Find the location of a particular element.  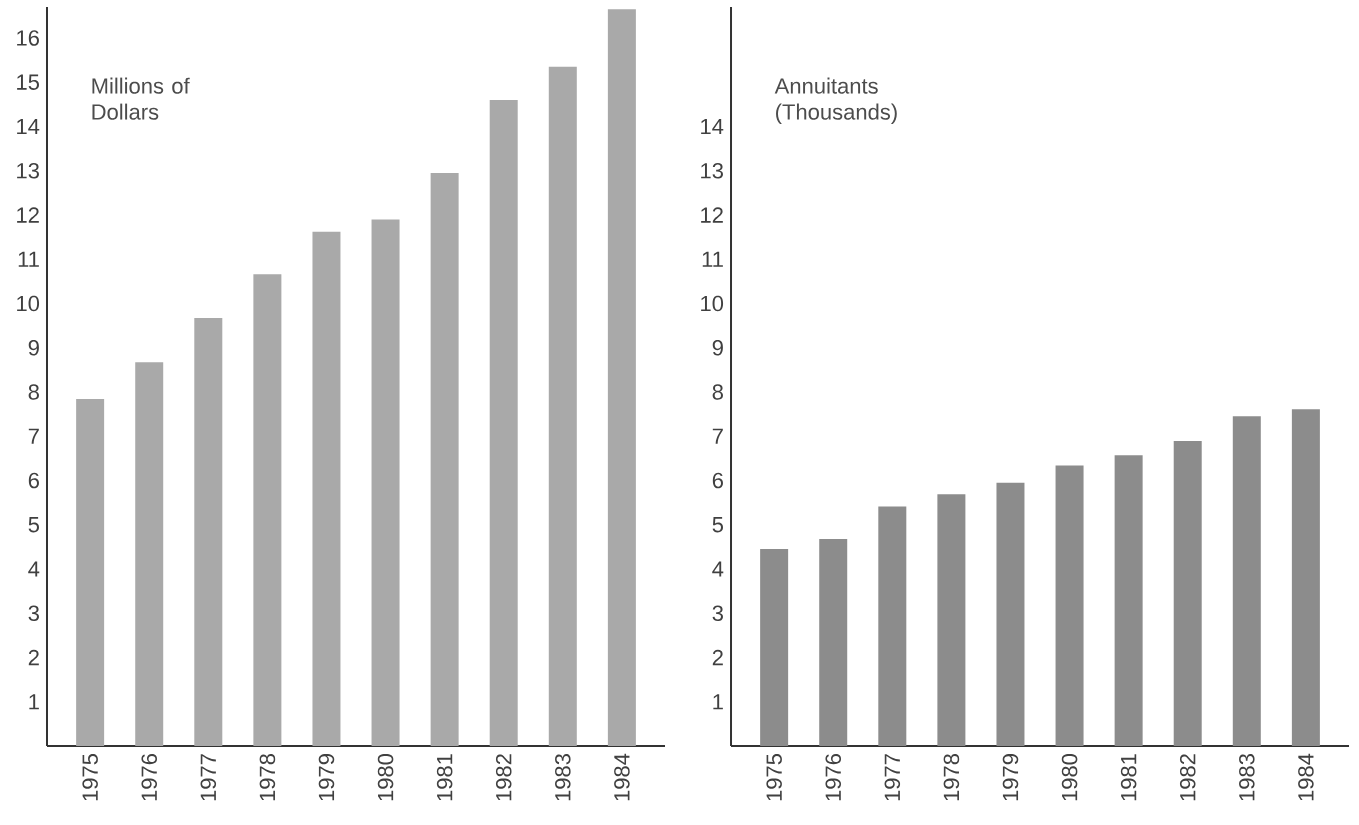

y-axis-title: Millions of Dollars is located at coordinates (141, 98).